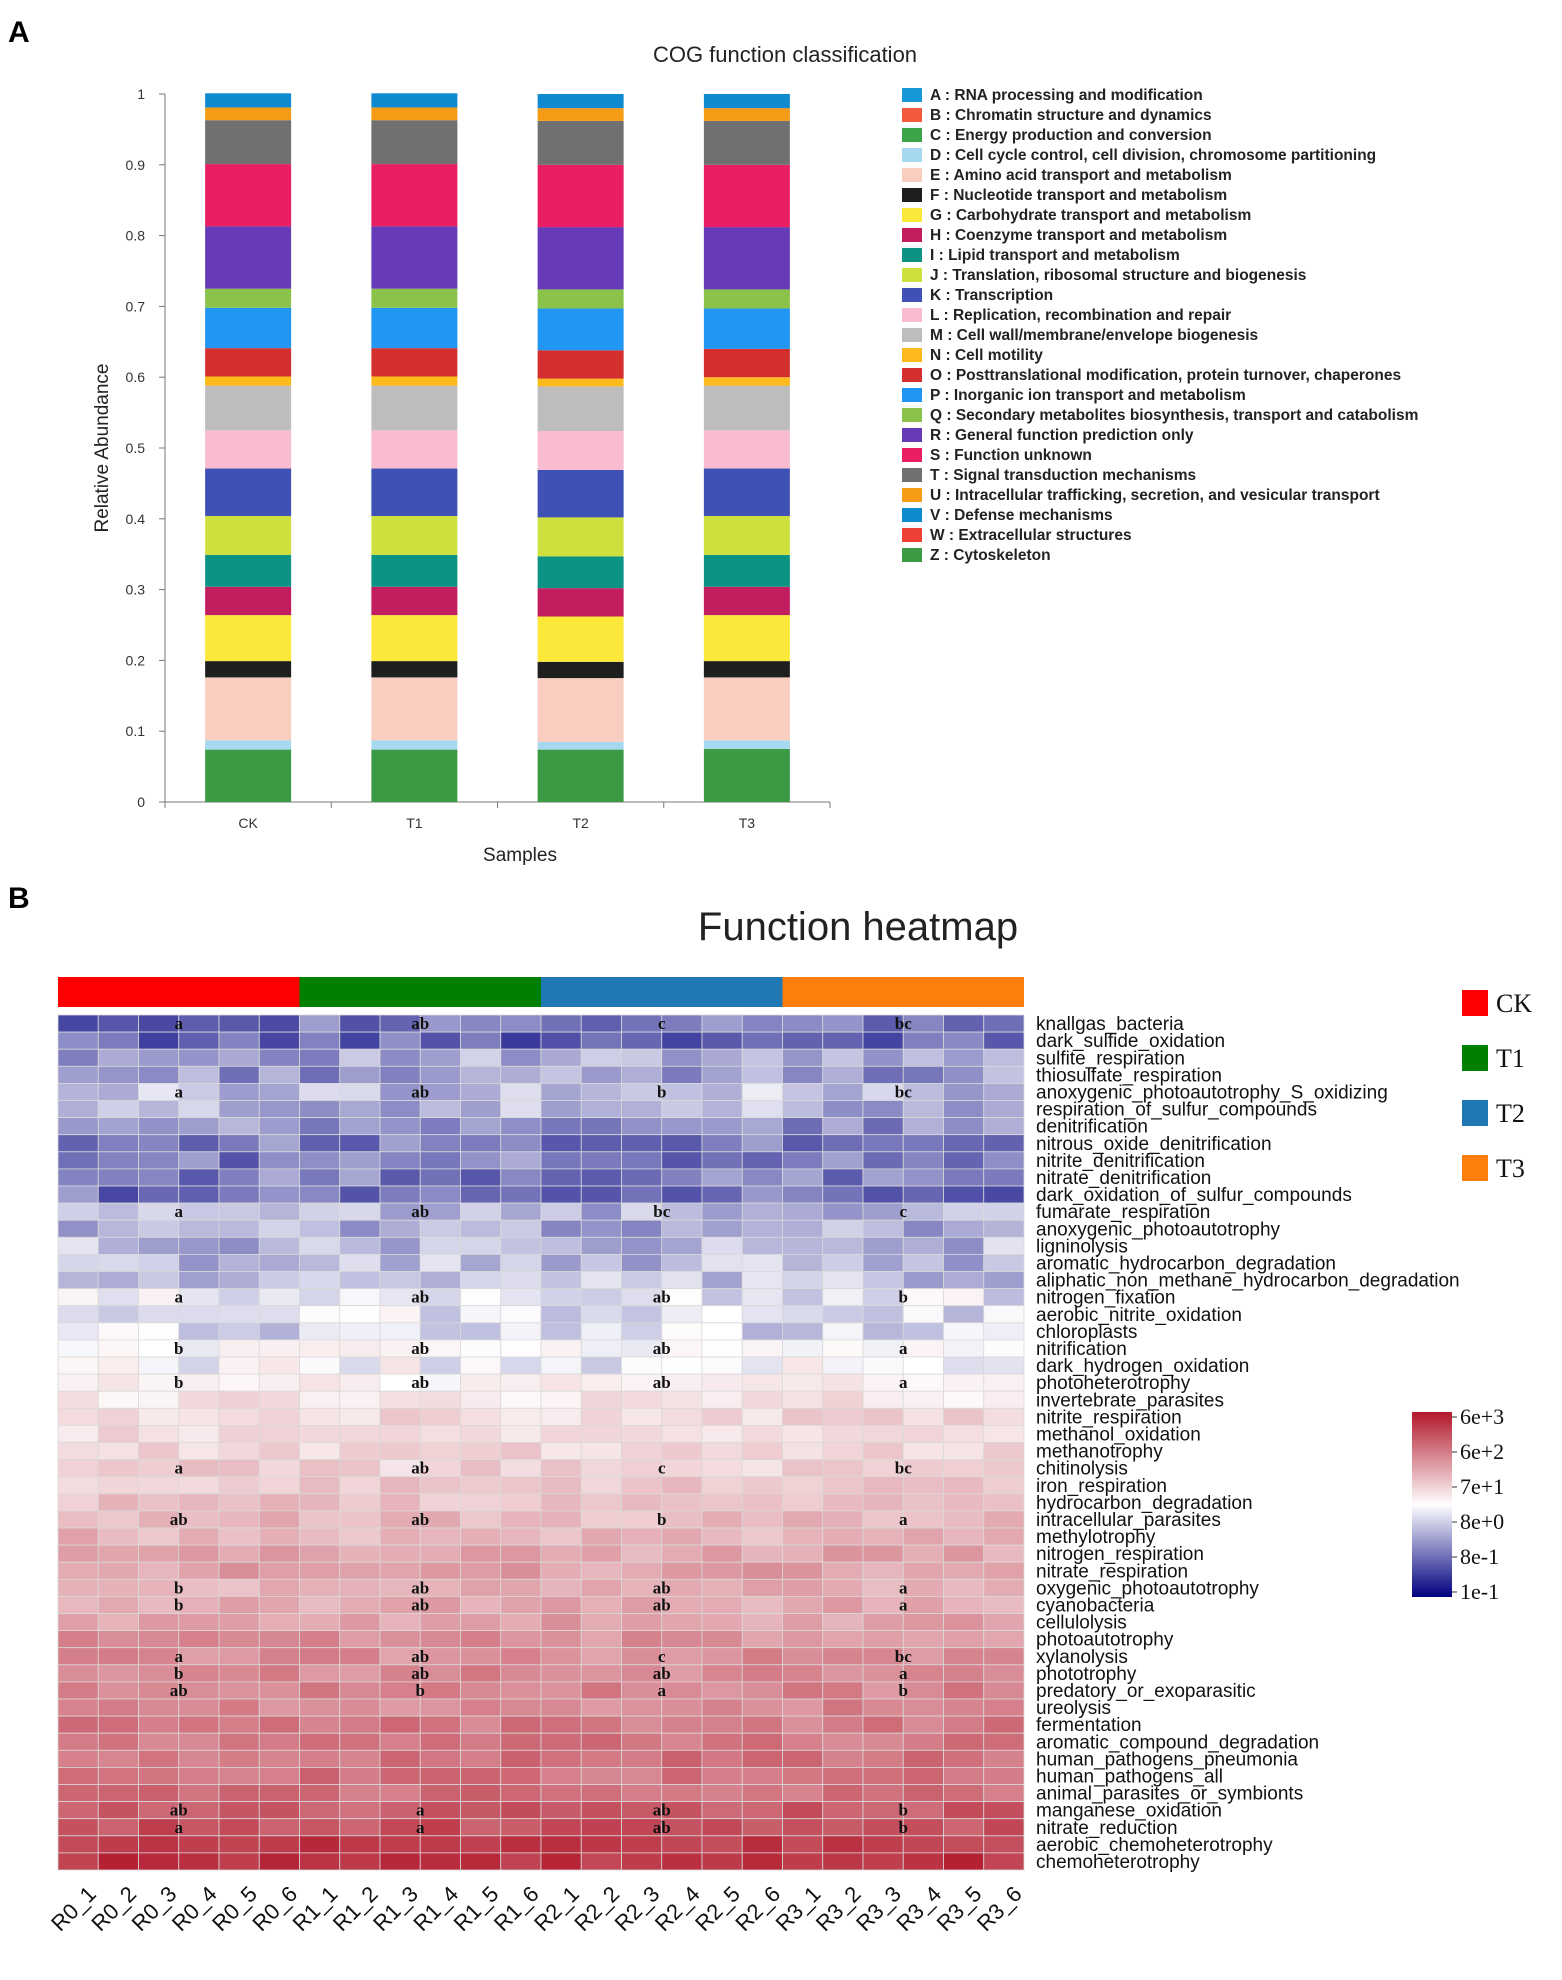 The height and width of the screenshot is (1980, 1562). What do you see at coordinates (1109, 1417) in the screenshot?
I see `row-label: nitrite_respiration` at bounding box center [1109, 1417].